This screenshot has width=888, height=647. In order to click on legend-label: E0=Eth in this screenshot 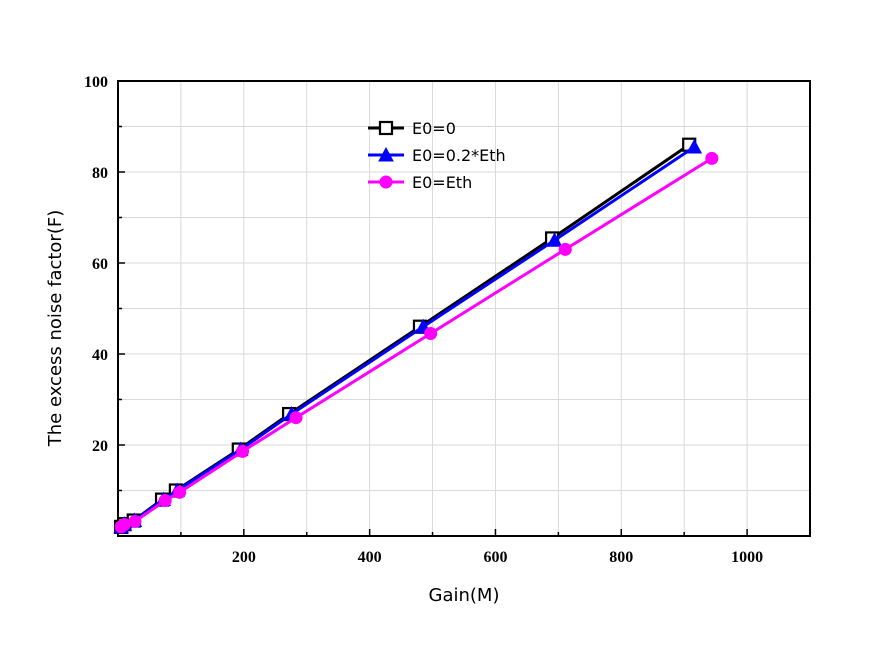, I will do `click(442, 182)`.